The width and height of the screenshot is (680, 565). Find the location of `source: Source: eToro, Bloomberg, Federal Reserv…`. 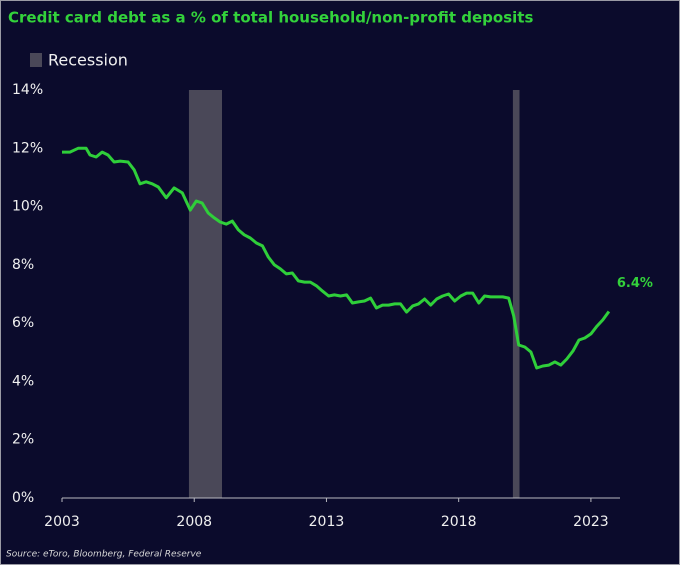

source: Source: eToro, Bloomberg, Federal Reserv… is located at coordinates (104, 555).